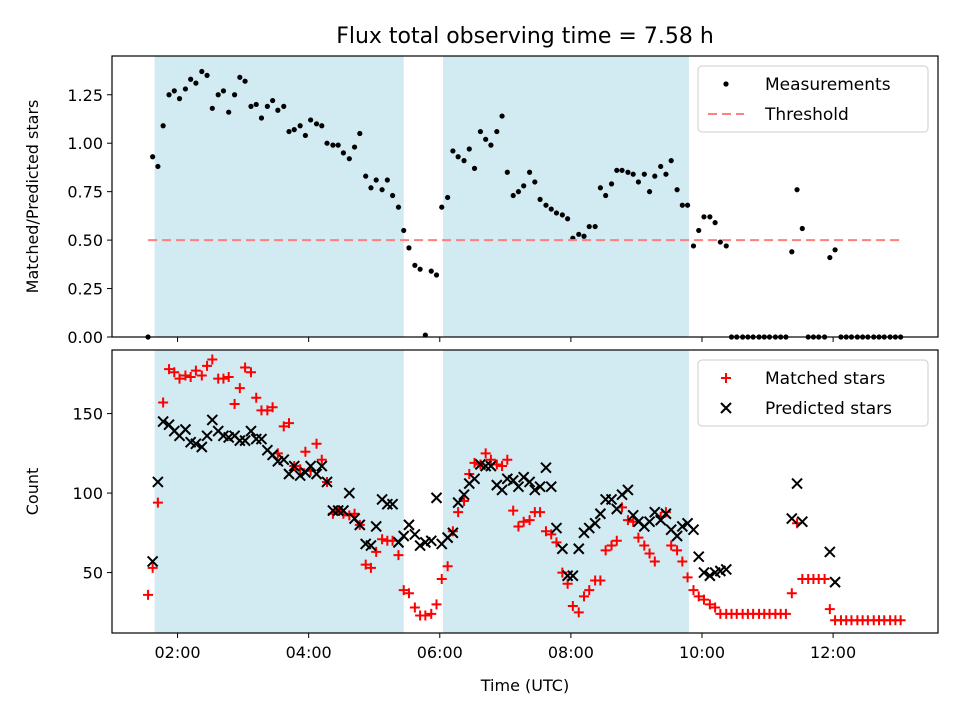 The width and height of the screenshot is (960, 720). Describe the element at coordinates (825, 379) in the screenshot. I see `bottom-legend-label-0: Matched stars` at that location.